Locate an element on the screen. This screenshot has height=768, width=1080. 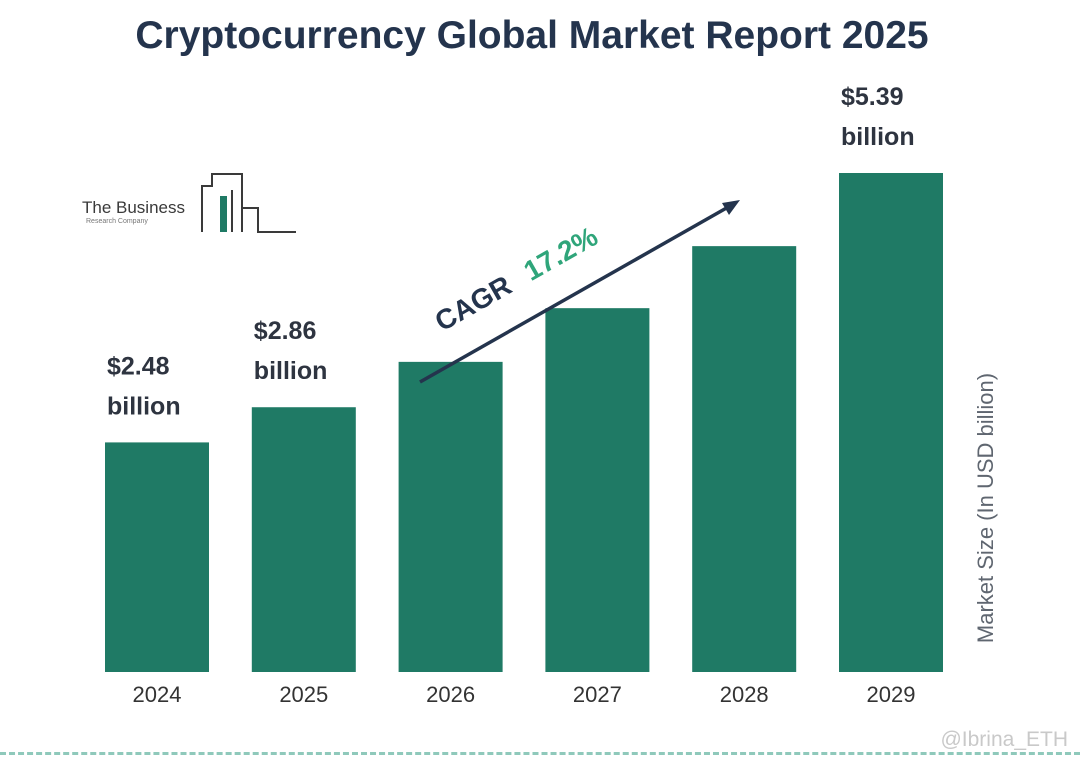
buildings-icon is located at coordinates (248, 203).